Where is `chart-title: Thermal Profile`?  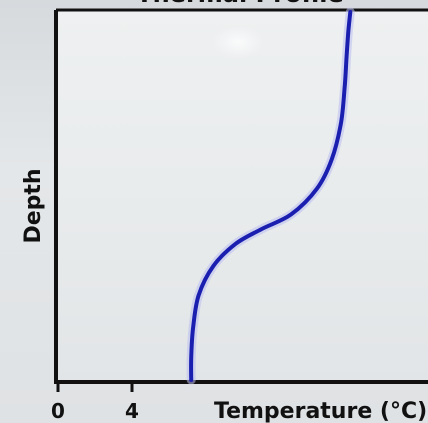 chart-title: Thermal Profile is located at coordinates (240, 4).